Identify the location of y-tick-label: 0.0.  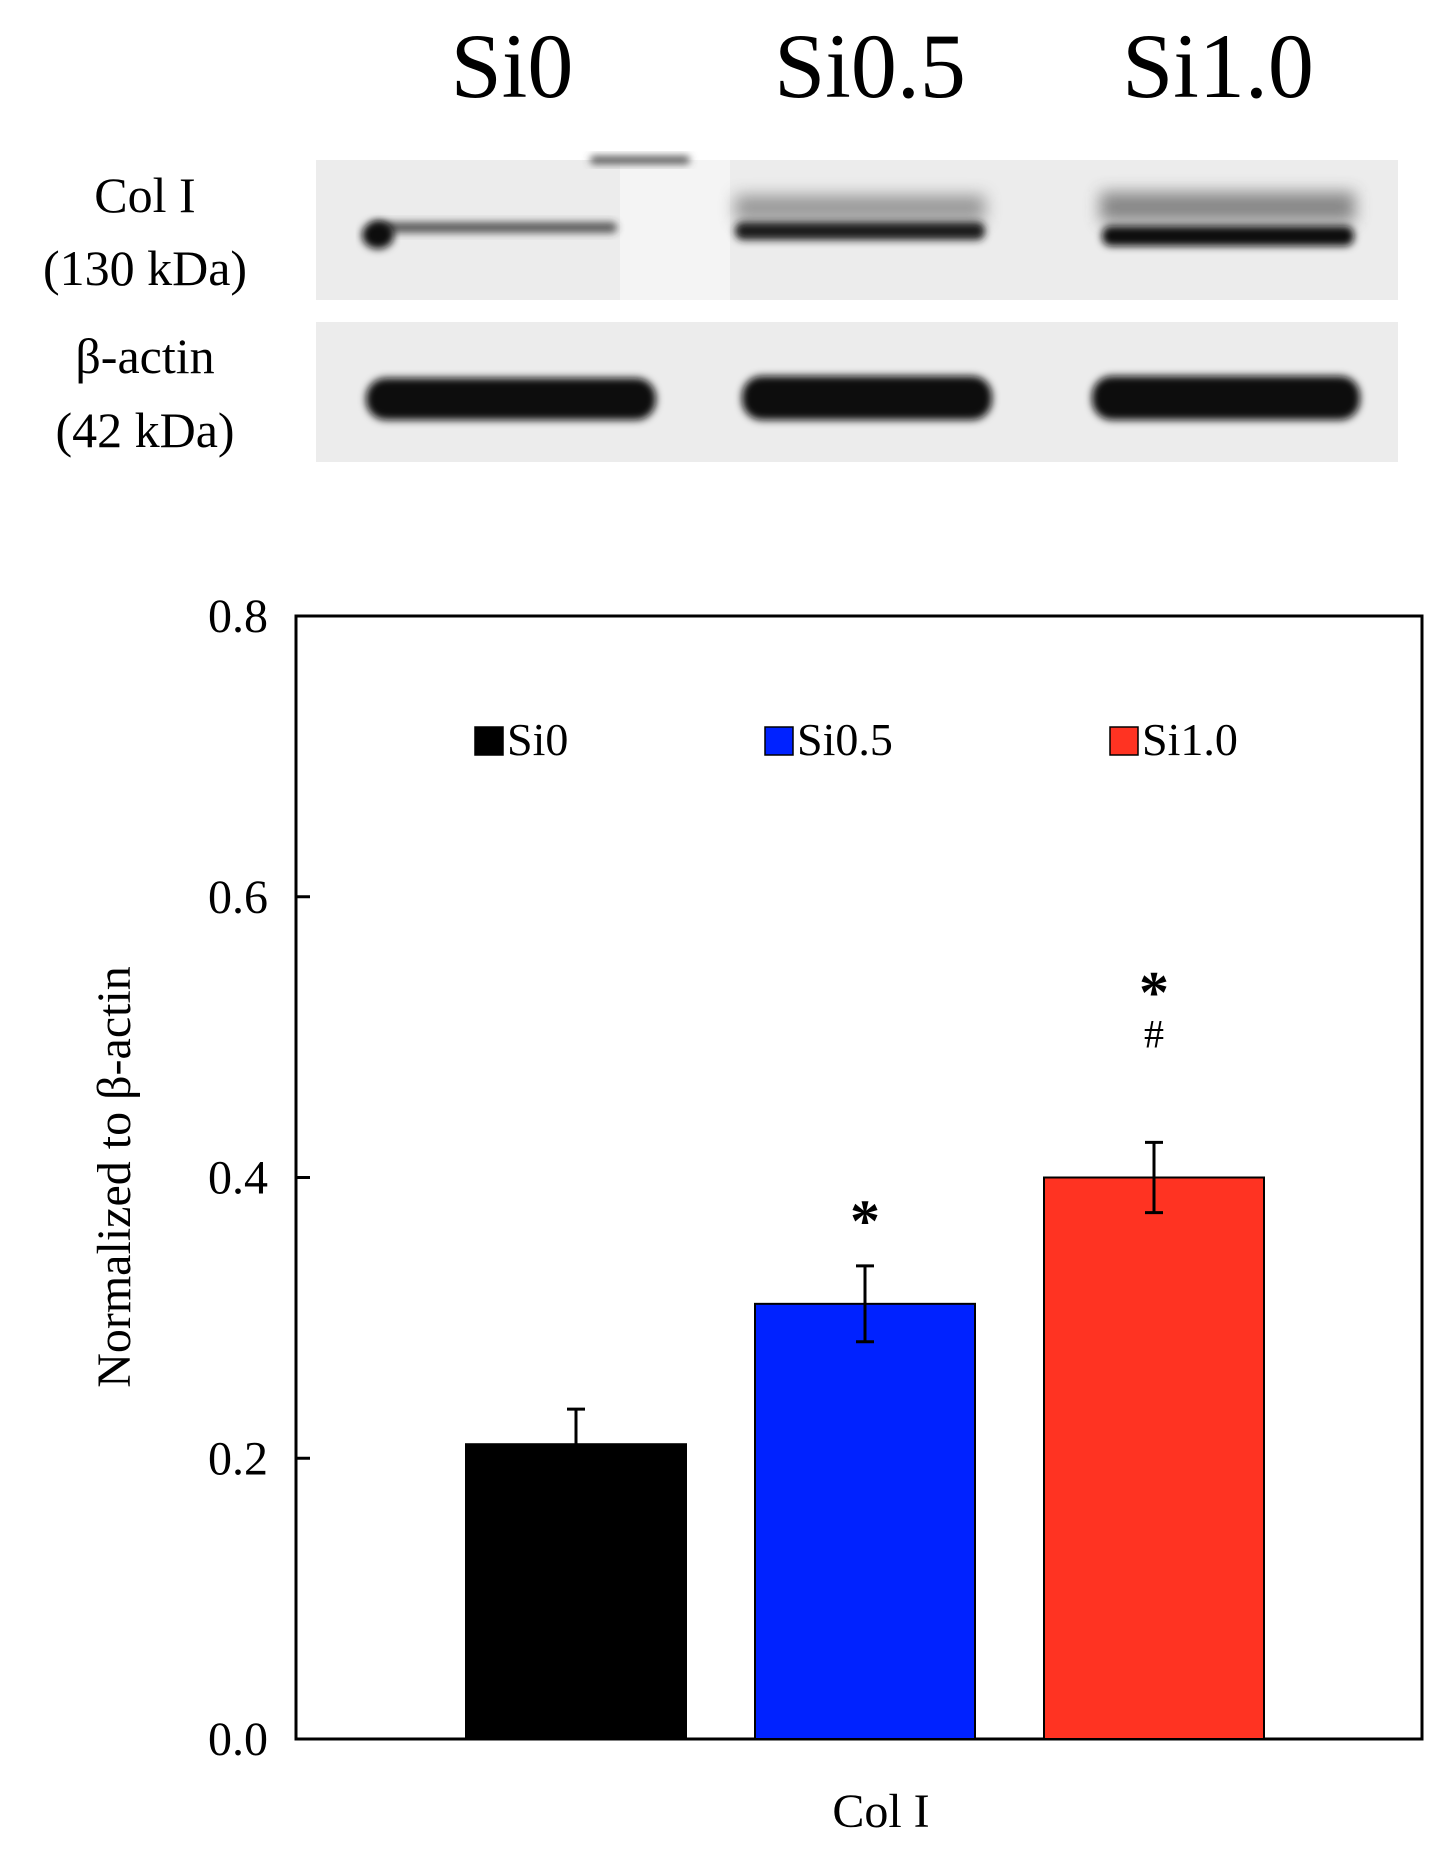
(238, 1739).